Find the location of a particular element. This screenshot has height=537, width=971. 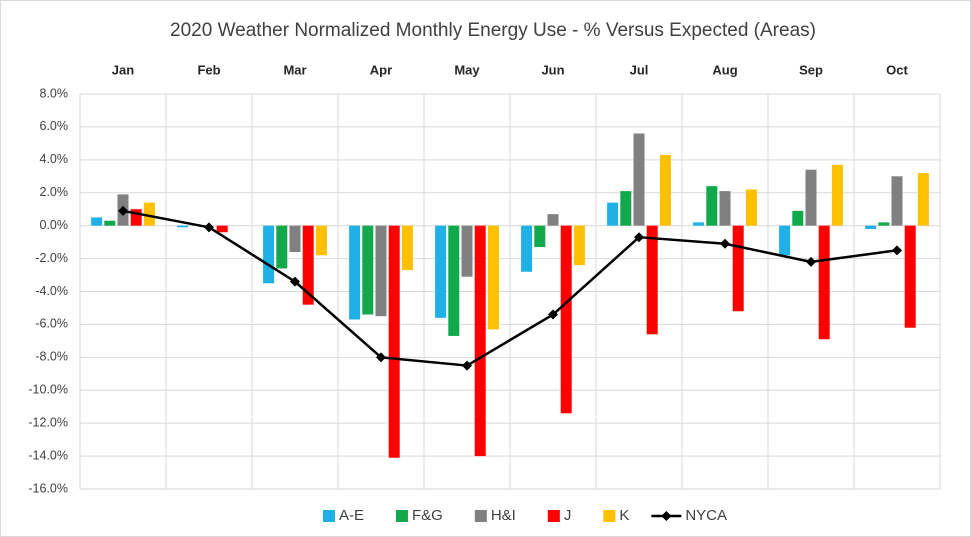

x-tick-label: Aug is located at coordinates (724, 69).